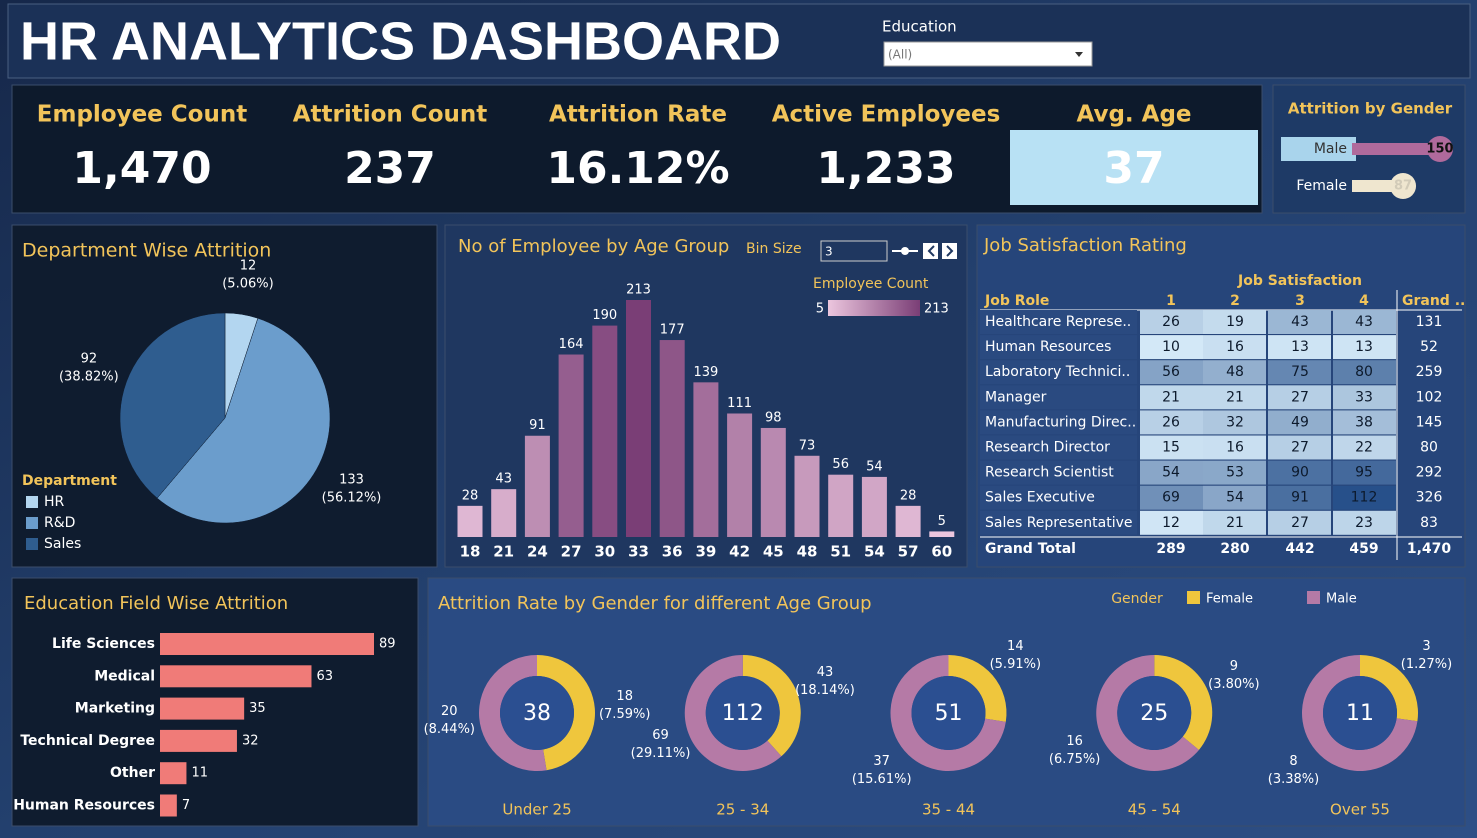 This screenshot has width=1477, height=838. Describe the element at coordinates (32, 544) in the screenshot. I see `legend-swatch` at that location.